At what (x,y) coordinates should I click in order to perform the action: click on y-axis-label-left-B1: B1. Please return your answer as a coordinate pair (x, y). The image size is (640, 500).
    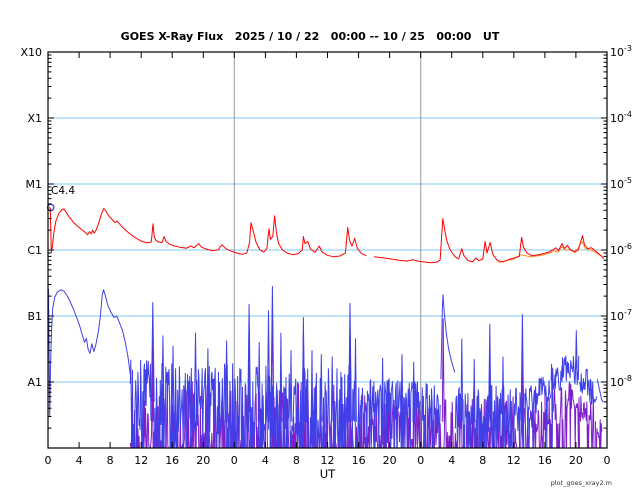
    Looking at the image, I should click on (34, 316).